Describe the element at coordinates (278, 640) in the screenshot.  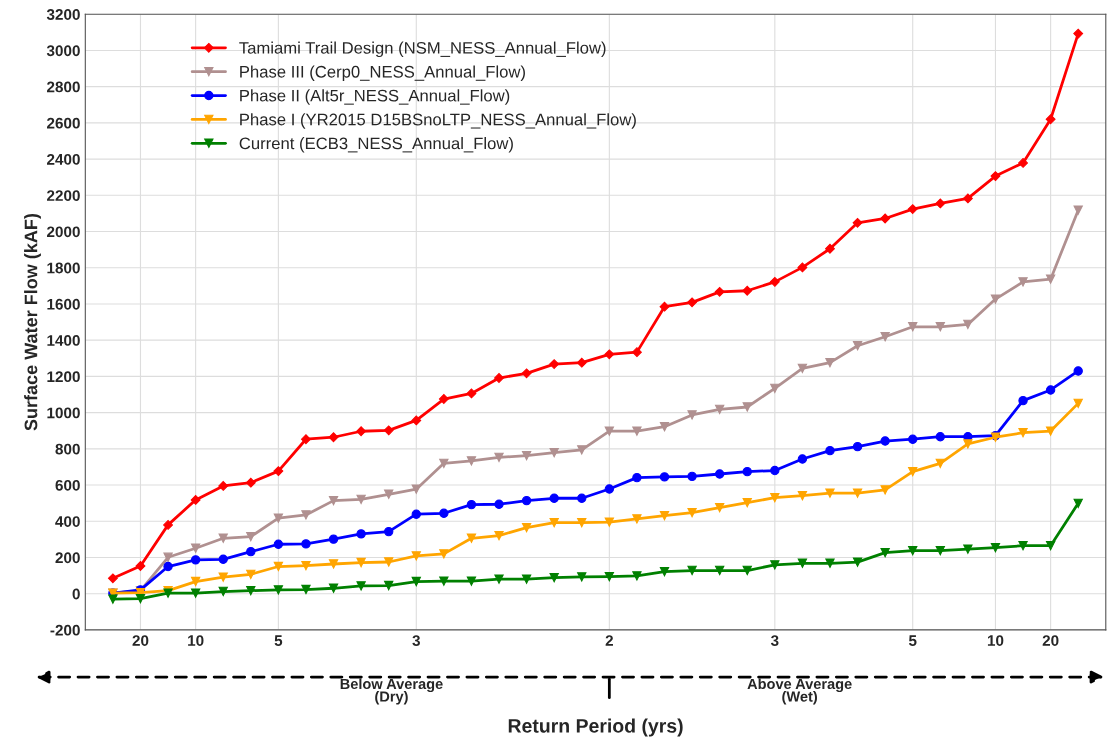
I see `x-tick-label: 5` at that location.